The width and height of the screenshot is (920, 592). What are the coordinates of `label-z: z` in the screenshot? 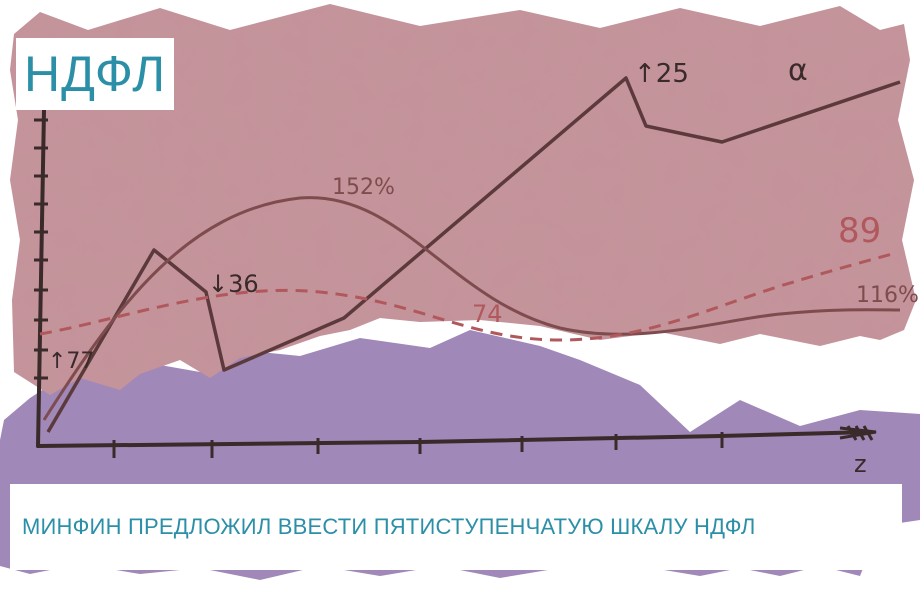 It's located at (860, 464).